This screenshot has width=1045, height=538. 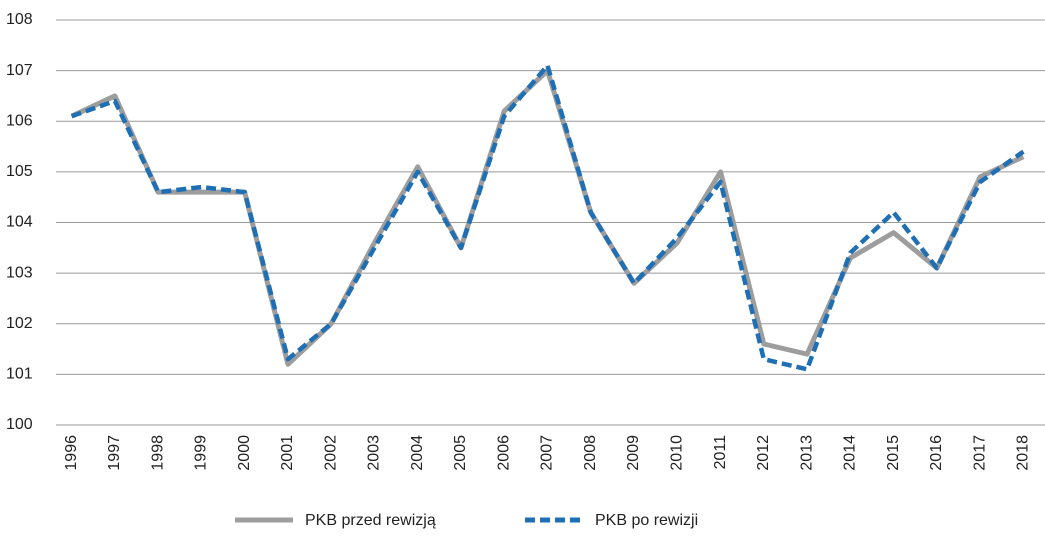 What do you see at coordinates (19, 120) in the screenshot?
I see `y-tick-label: 106` at bounding box center [19, 120].